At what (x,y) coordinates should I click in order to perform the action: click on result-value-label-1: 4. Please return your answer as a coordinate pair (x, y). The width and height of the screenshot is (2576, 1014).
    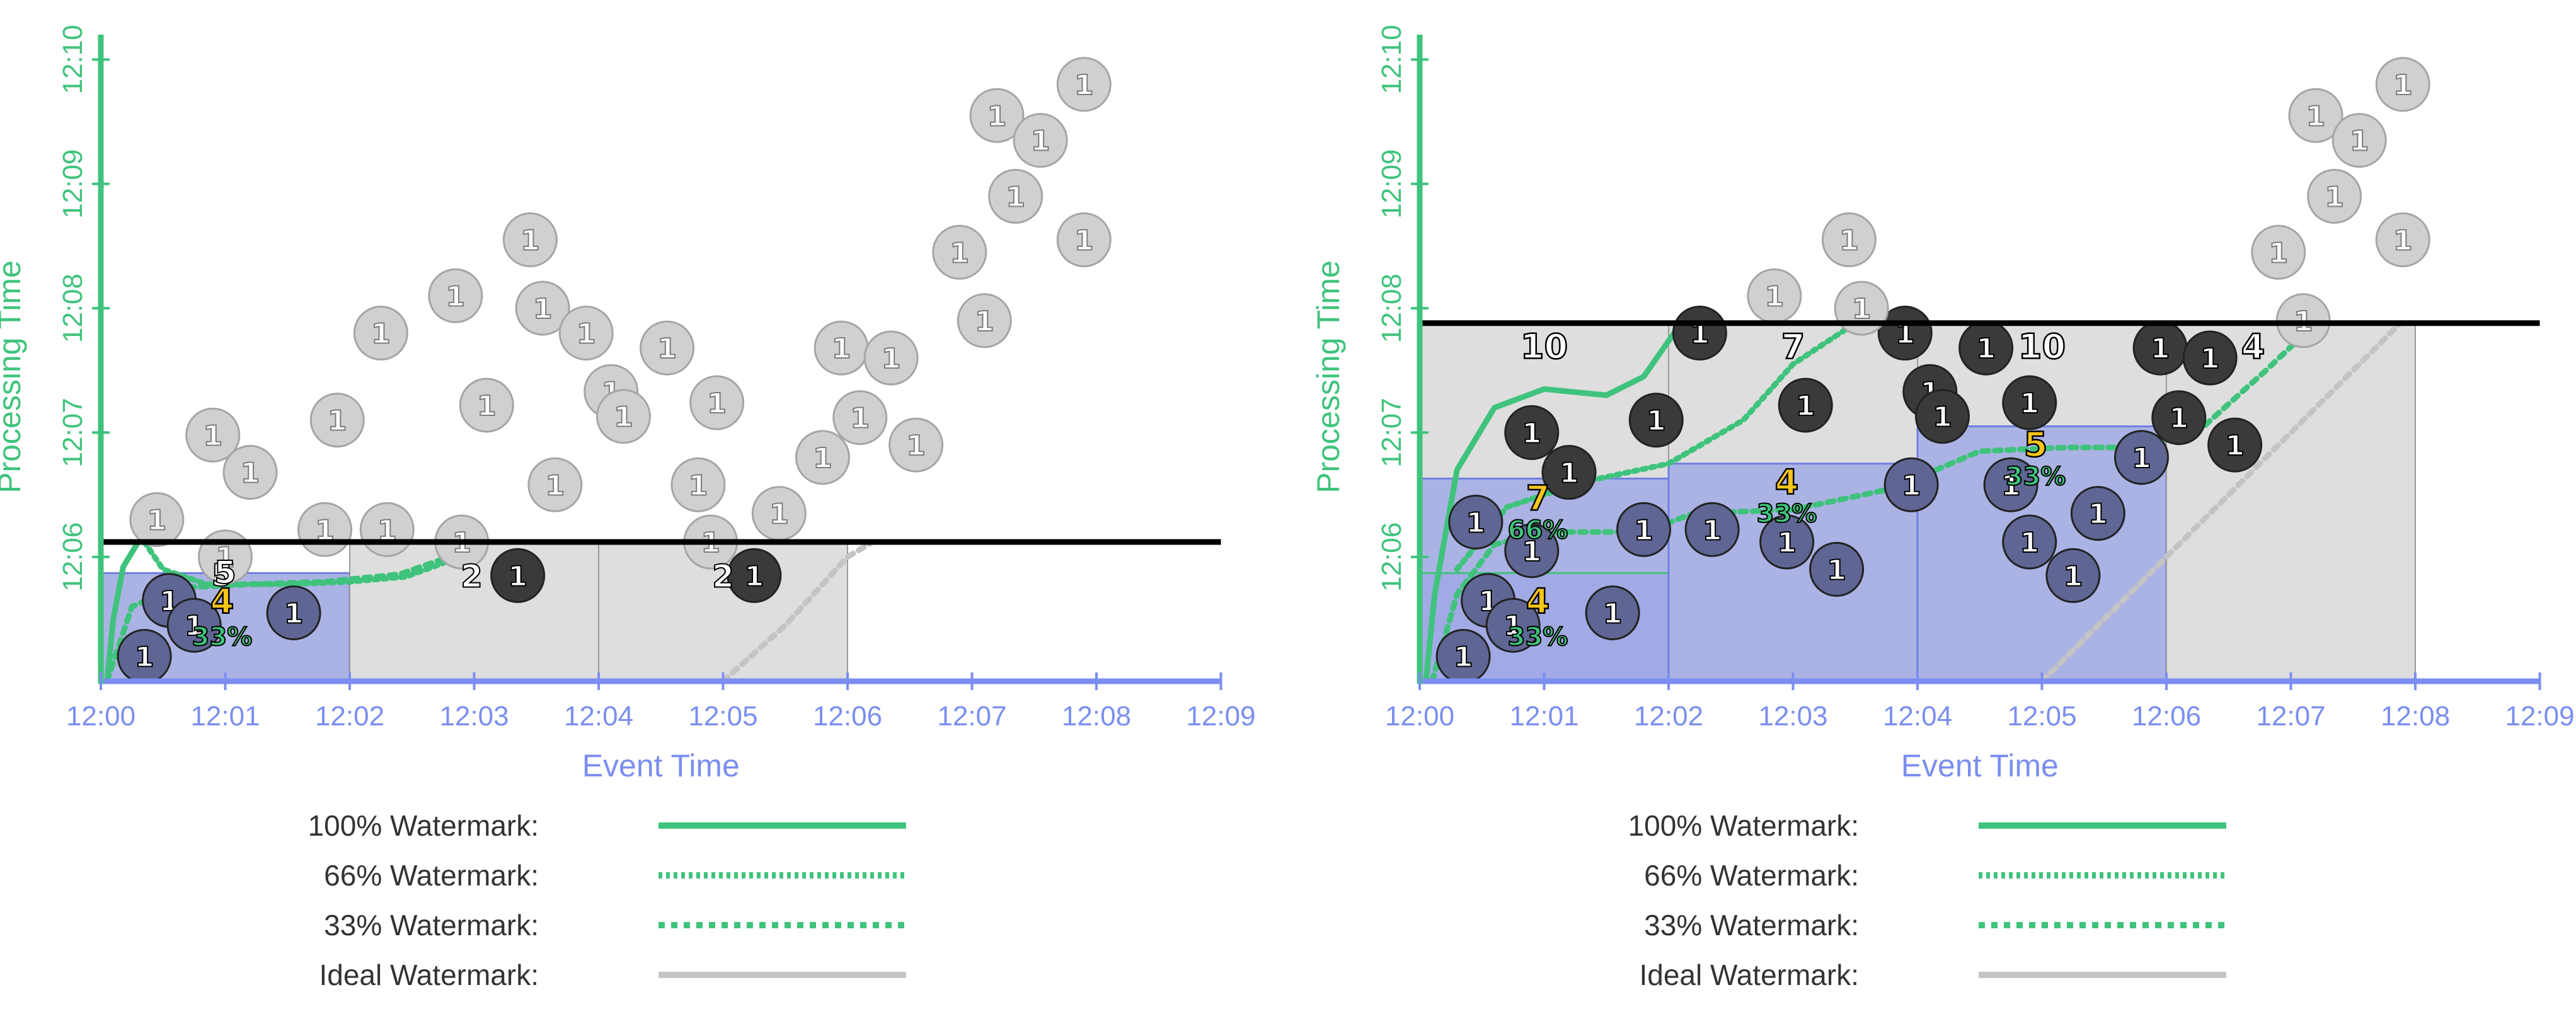
    Looking at the image, I should click on (1787, 482).